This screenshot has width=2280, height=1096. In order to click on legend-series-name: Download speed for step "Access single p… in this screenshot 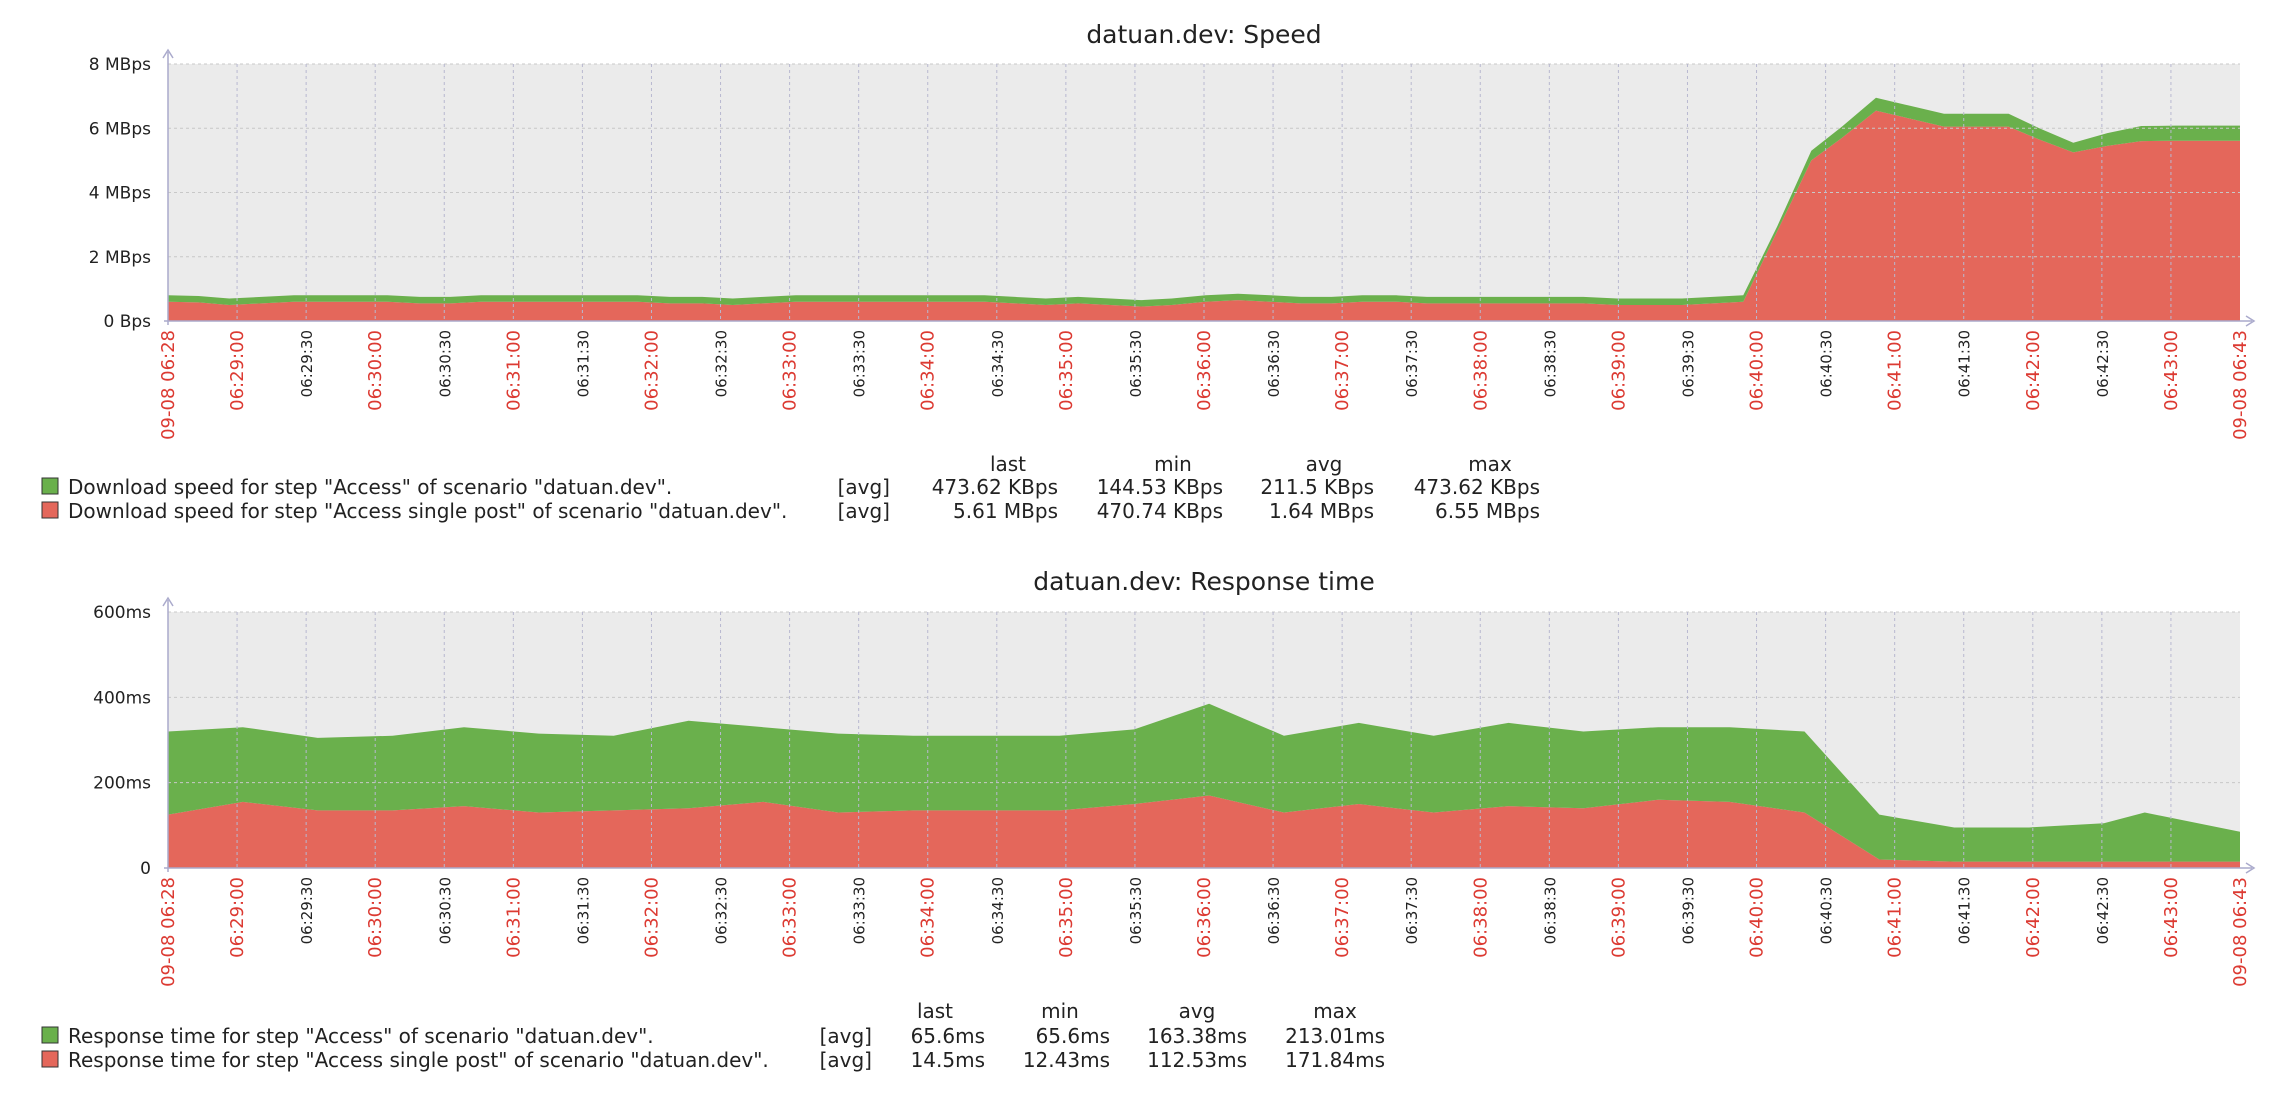, I will do `click(427, 511)`.